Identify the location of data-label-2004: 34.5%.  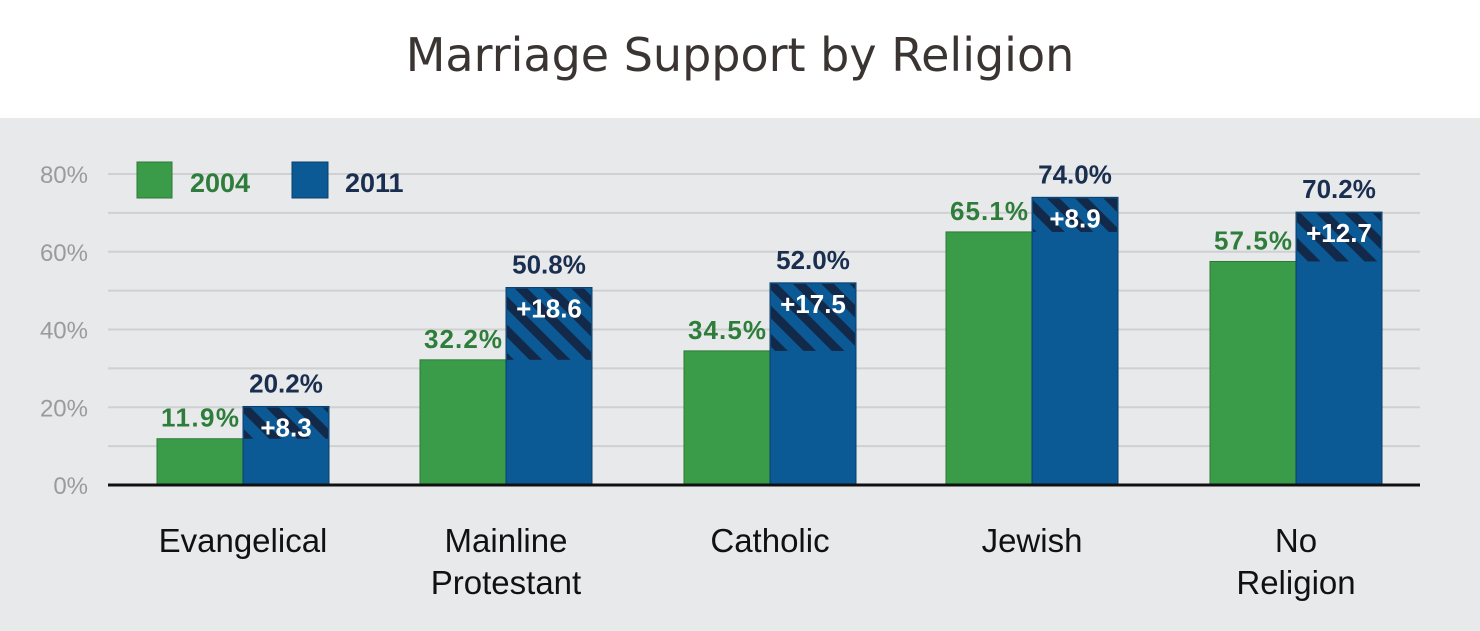
(727, 330).